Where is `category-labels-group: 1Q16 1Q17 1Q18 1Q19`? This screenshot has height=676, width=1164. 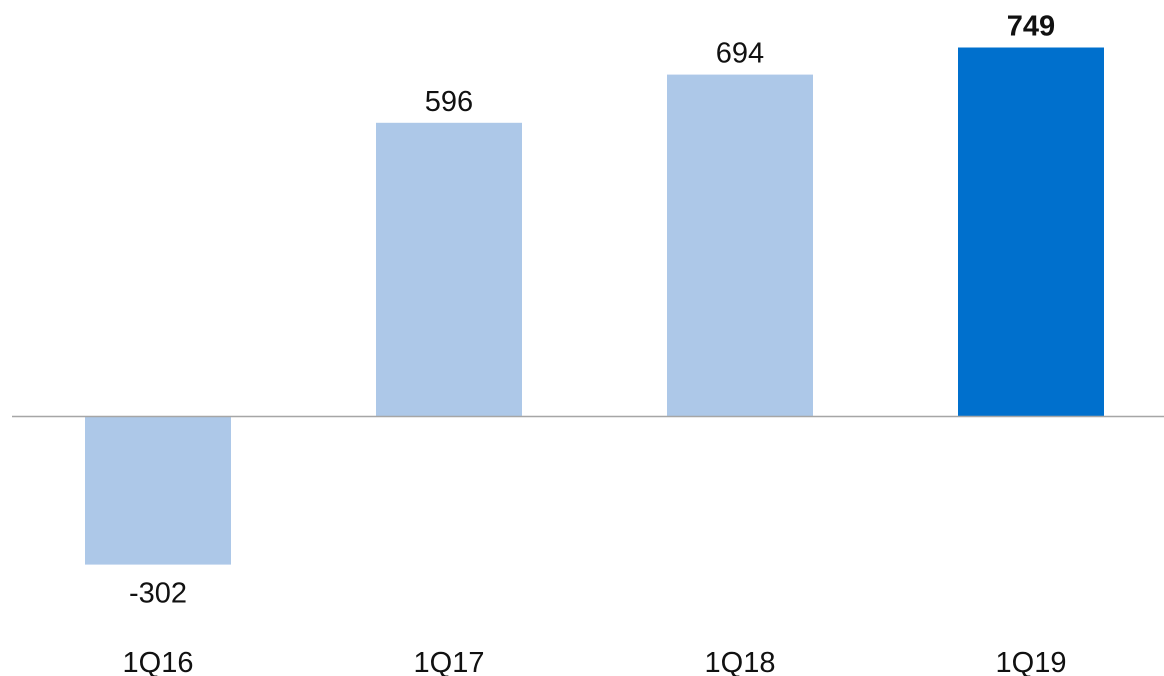 category-labels-group: 1Q16 1Q17 1Q18 1Q19 is located at coordinates (595, 661).